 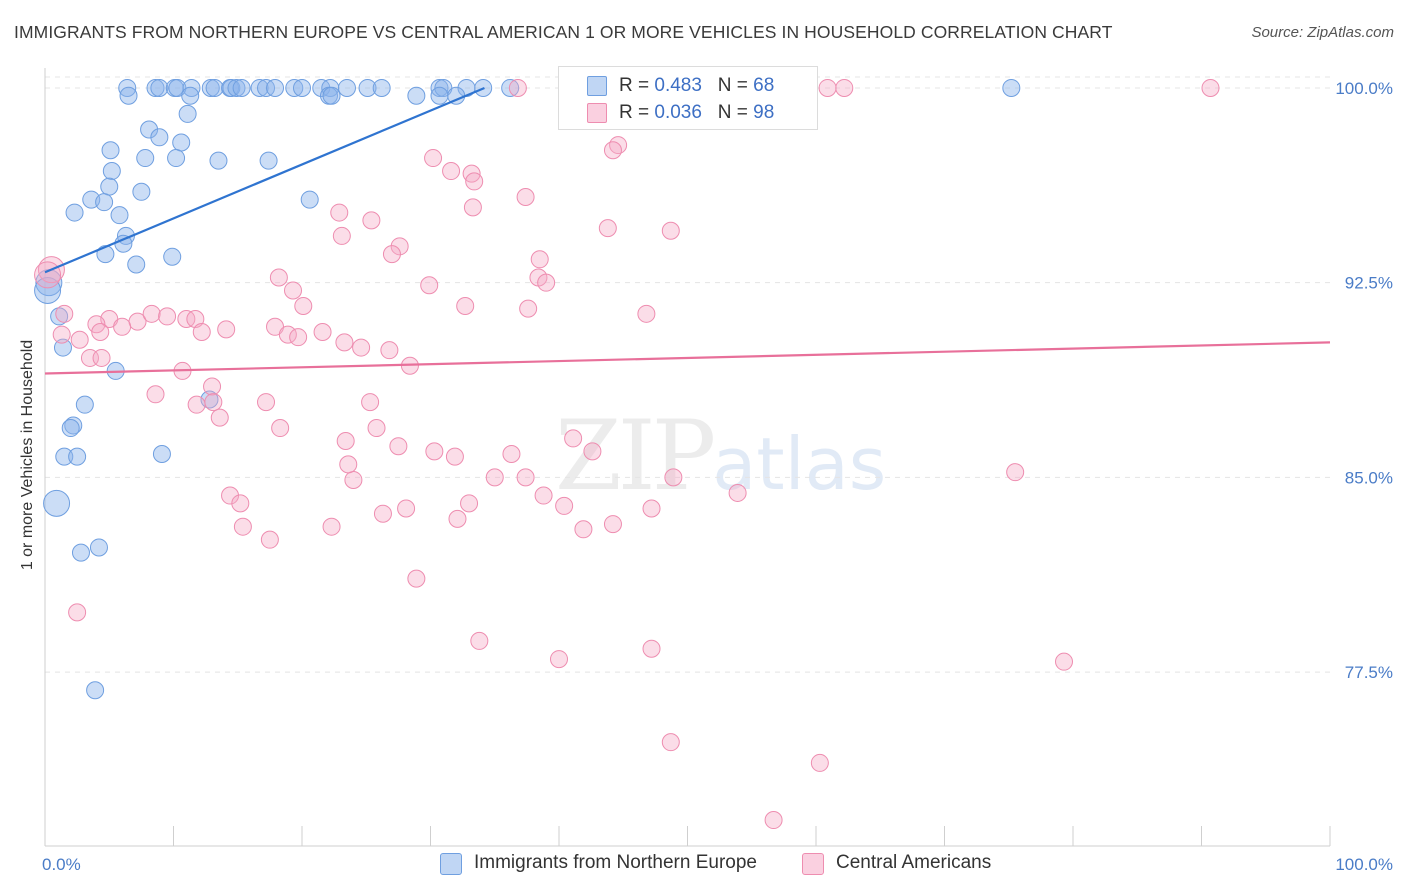 What do you see at coordinates (720, 456) in the screenshot?
I see `watermark: ZIPatlas` at bounding box center [720, 456].